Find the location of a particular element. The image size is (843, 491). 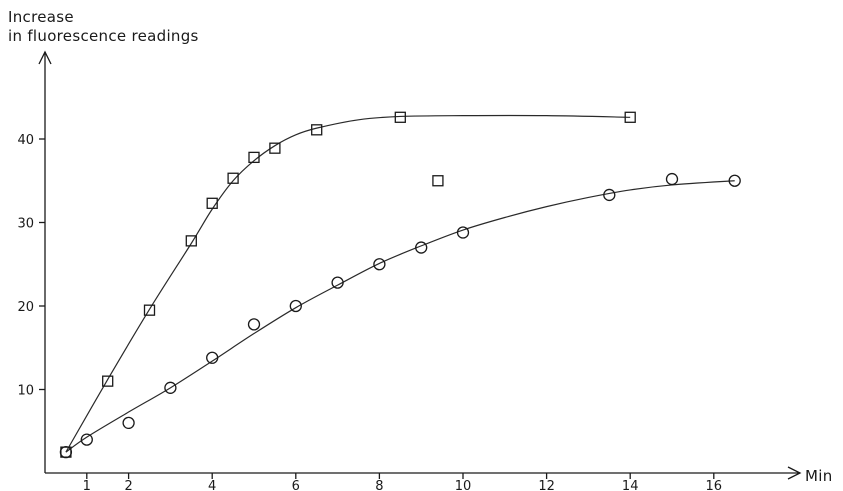

x-tick-label: 12 is located at coordinates (546, 485).